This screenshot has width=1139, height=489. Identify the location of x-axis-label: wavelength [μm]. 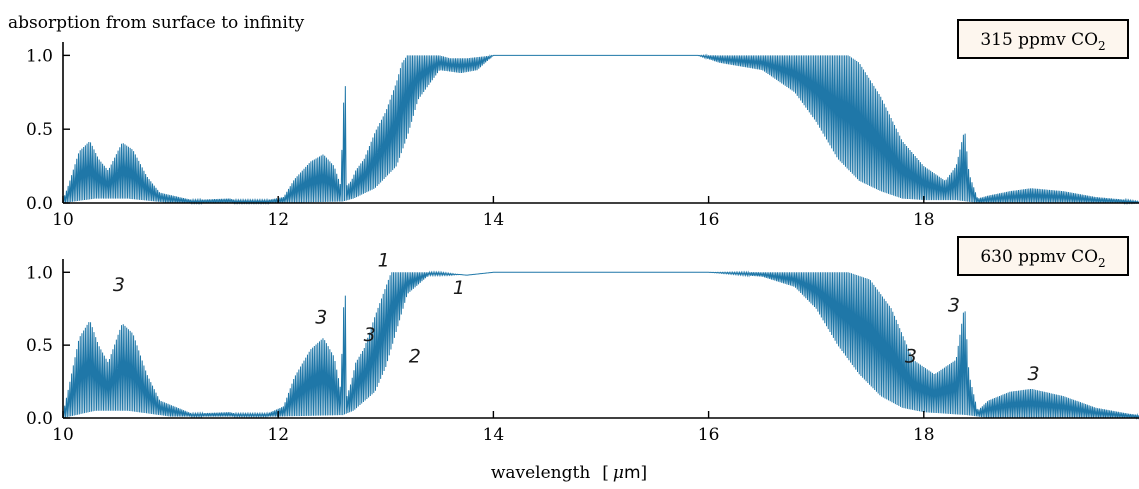
(569, 473).